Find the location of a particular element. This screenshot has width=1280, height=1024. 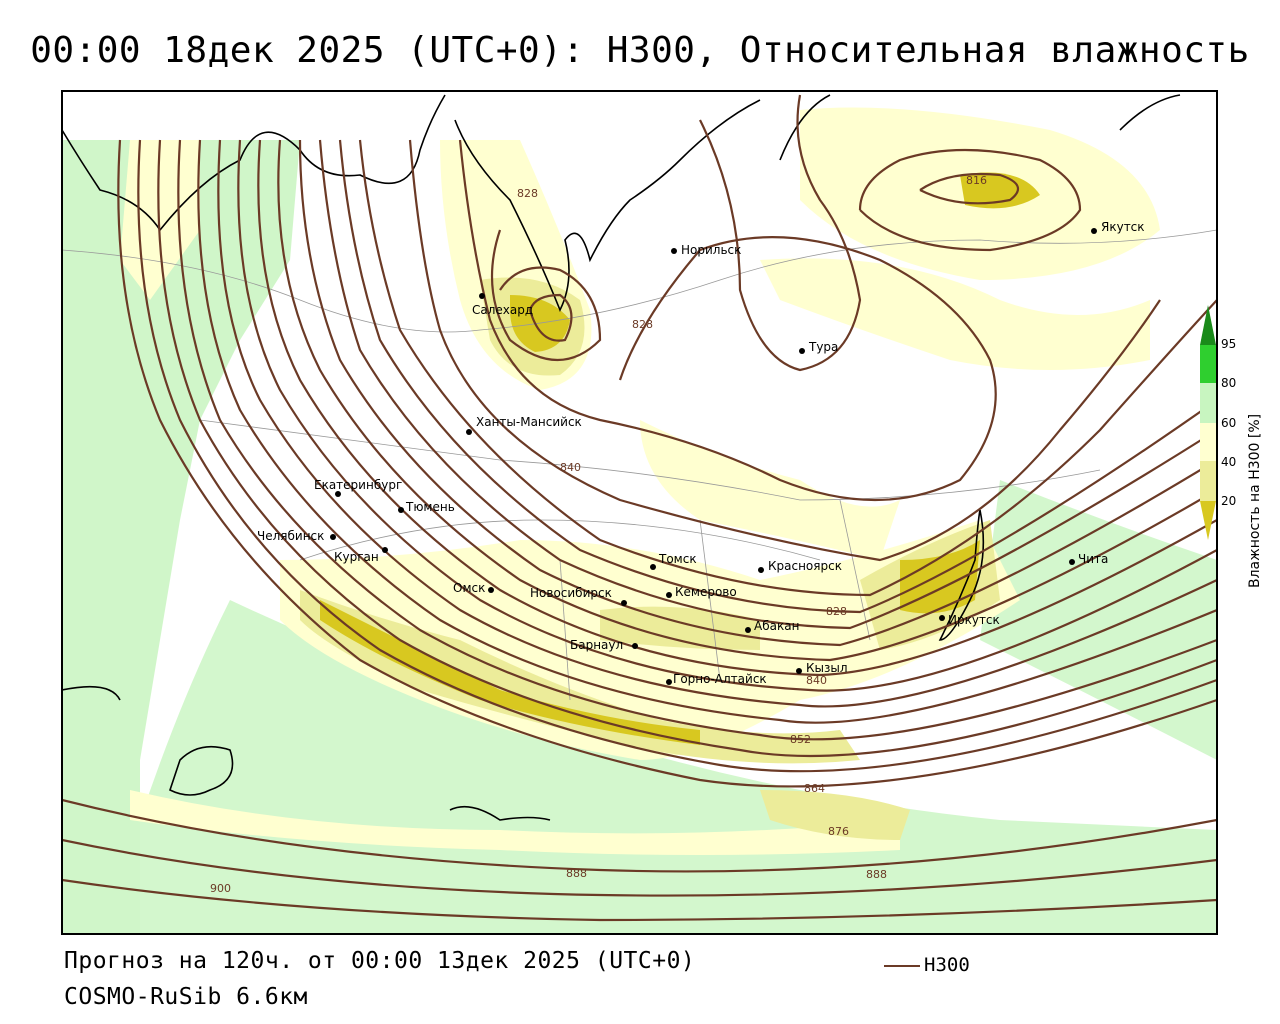

contour-legend-label: H300 is located at coordinates (947, 965).